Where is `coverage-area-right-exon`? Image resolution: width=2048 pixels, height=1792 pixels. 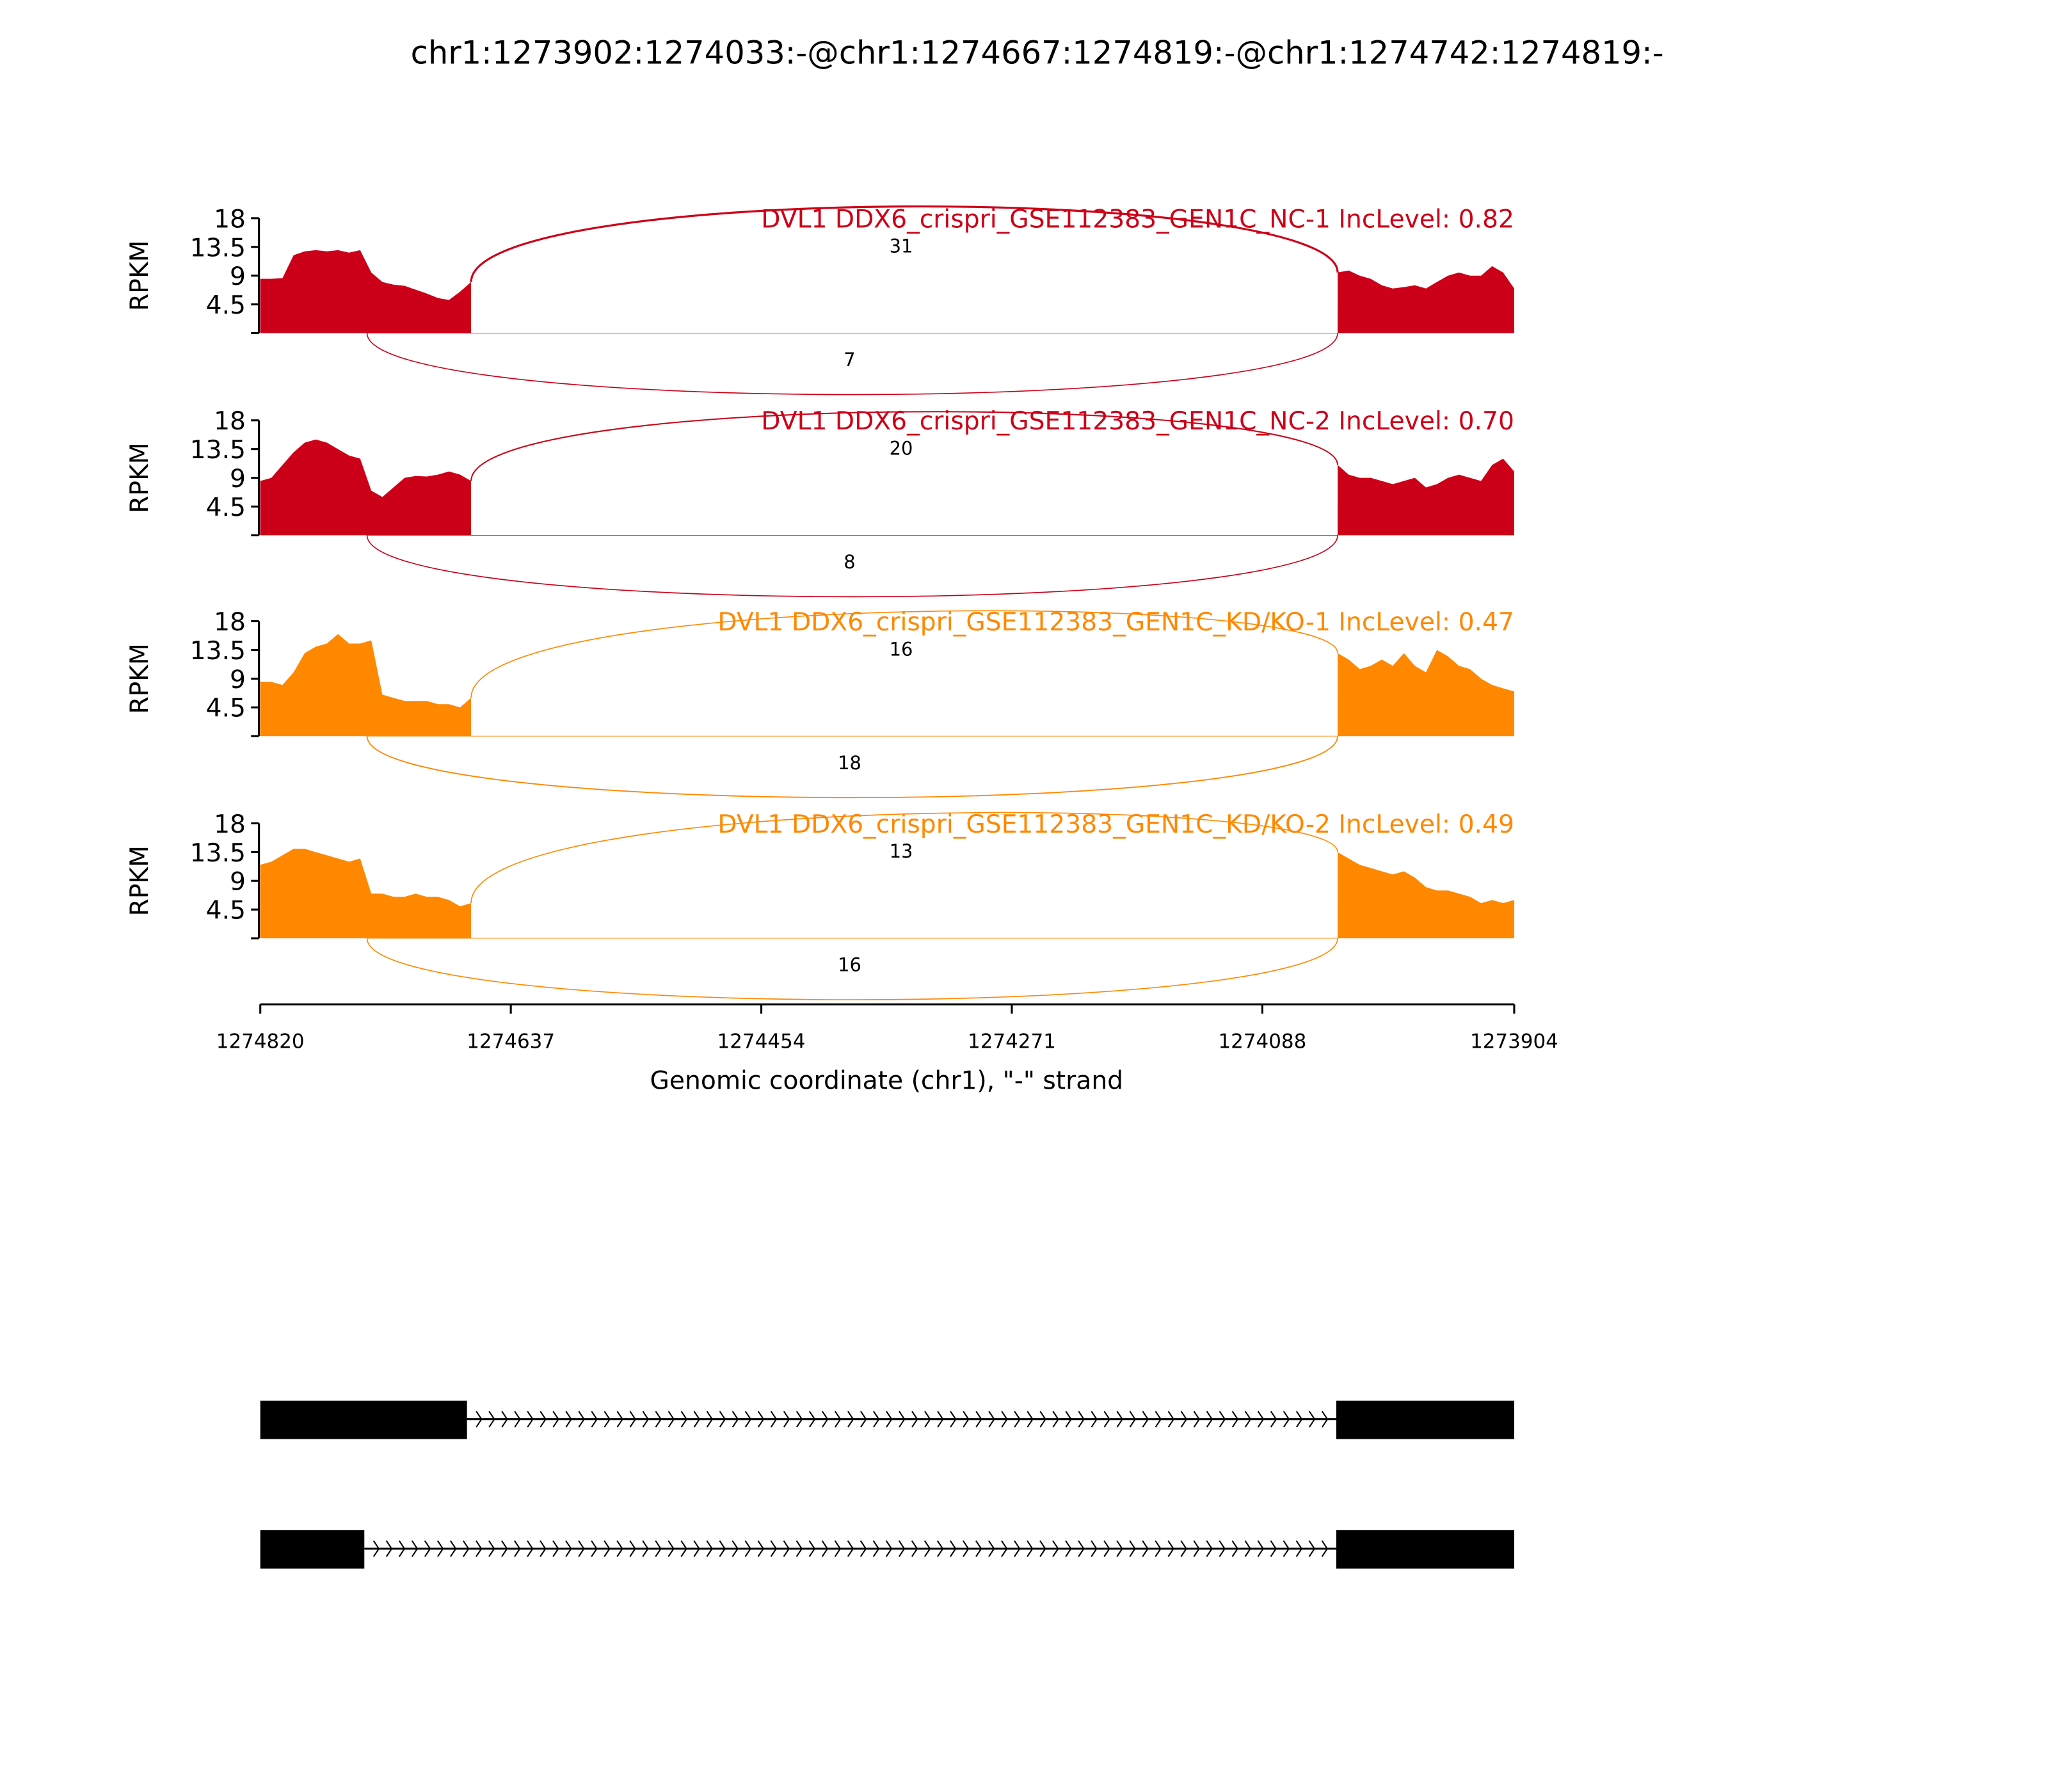
coverage-area-right-exon is located at coordinates (1426, 895).